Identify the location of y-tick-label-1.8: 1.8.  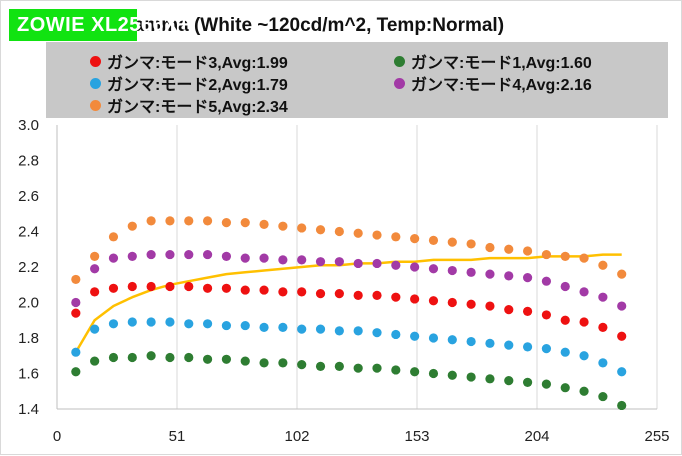
(28, 338).